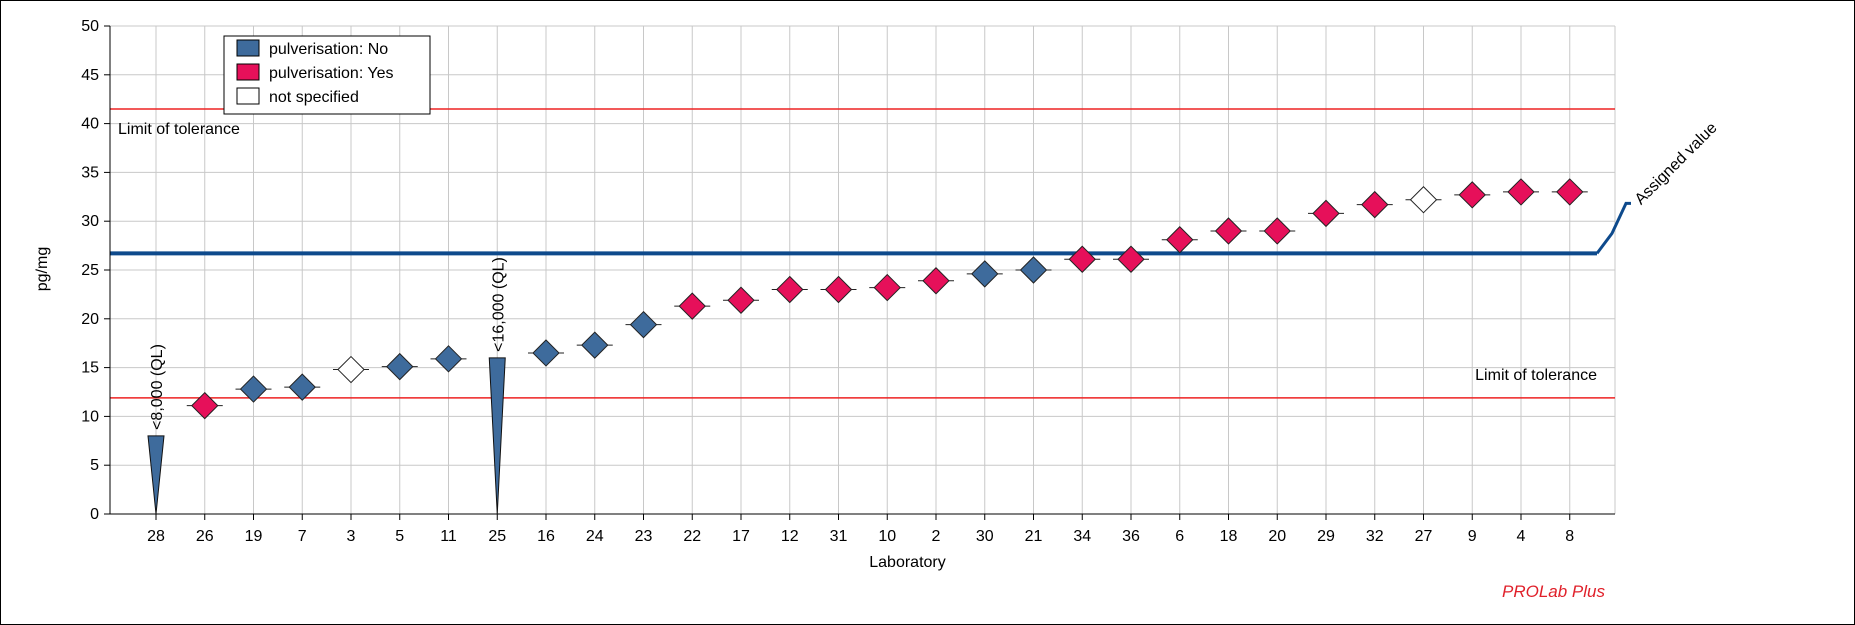 This screenshot has width=1855, height=625. I want to click on legend-label: pulverisation: No, so click(328, 49).